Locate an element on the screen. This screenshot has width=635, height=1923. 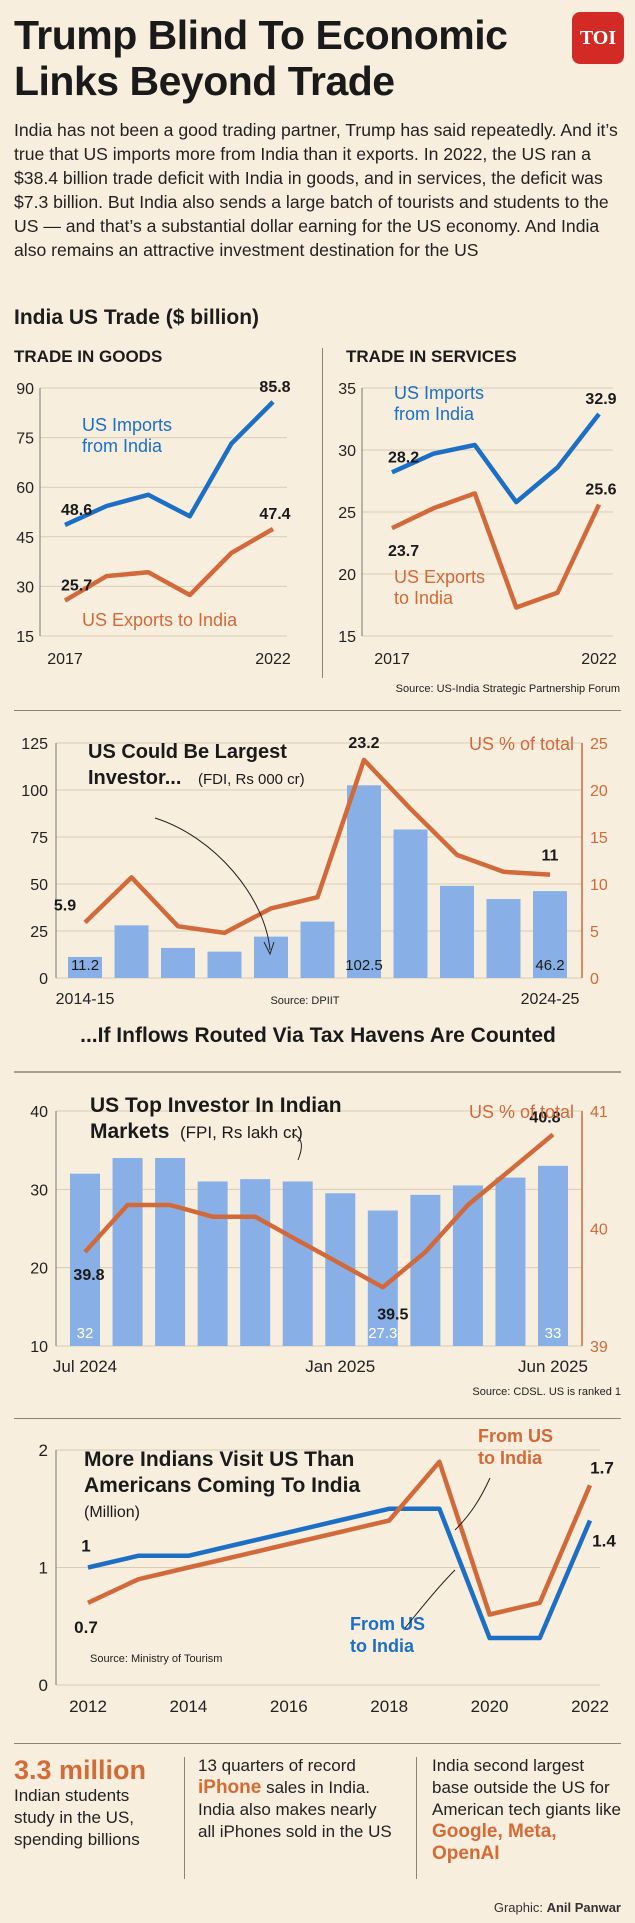
goods-panel-title: TRADE IN GOODS is located at coordinates (88, 356).